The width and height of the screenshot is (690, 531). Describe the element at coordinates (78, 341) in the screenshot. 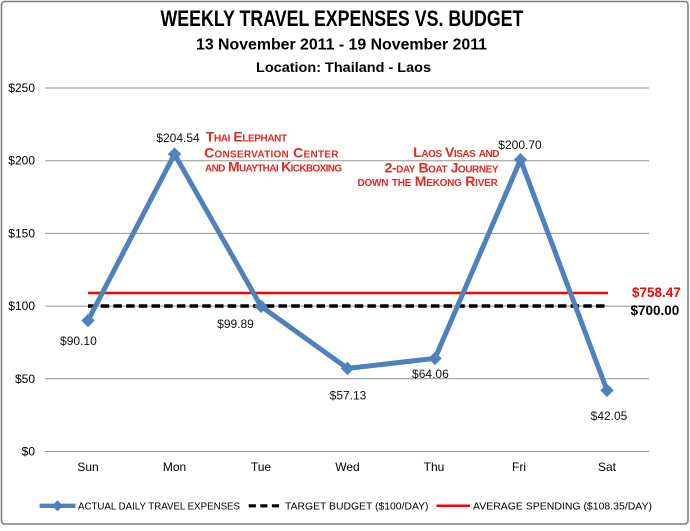

I see `svg-text: $90.10` at that location.